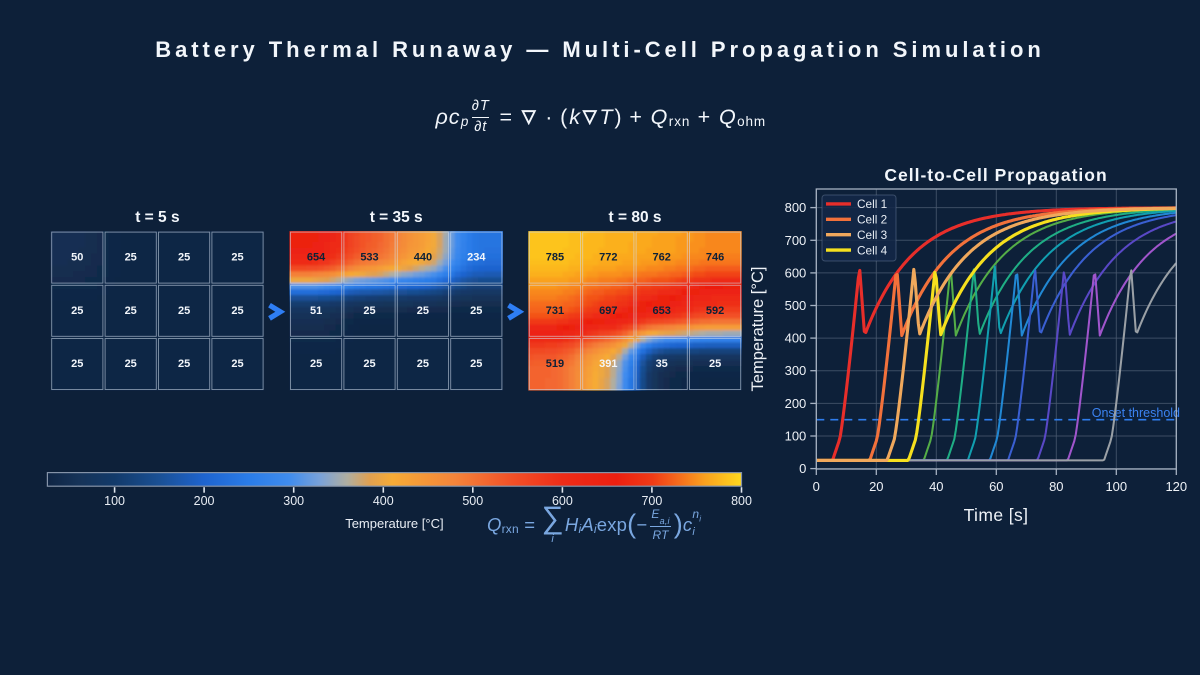  Describe the element at coordinates (396, 217) in the screenshot. I see `svg-text: t = 35 s` at that location.